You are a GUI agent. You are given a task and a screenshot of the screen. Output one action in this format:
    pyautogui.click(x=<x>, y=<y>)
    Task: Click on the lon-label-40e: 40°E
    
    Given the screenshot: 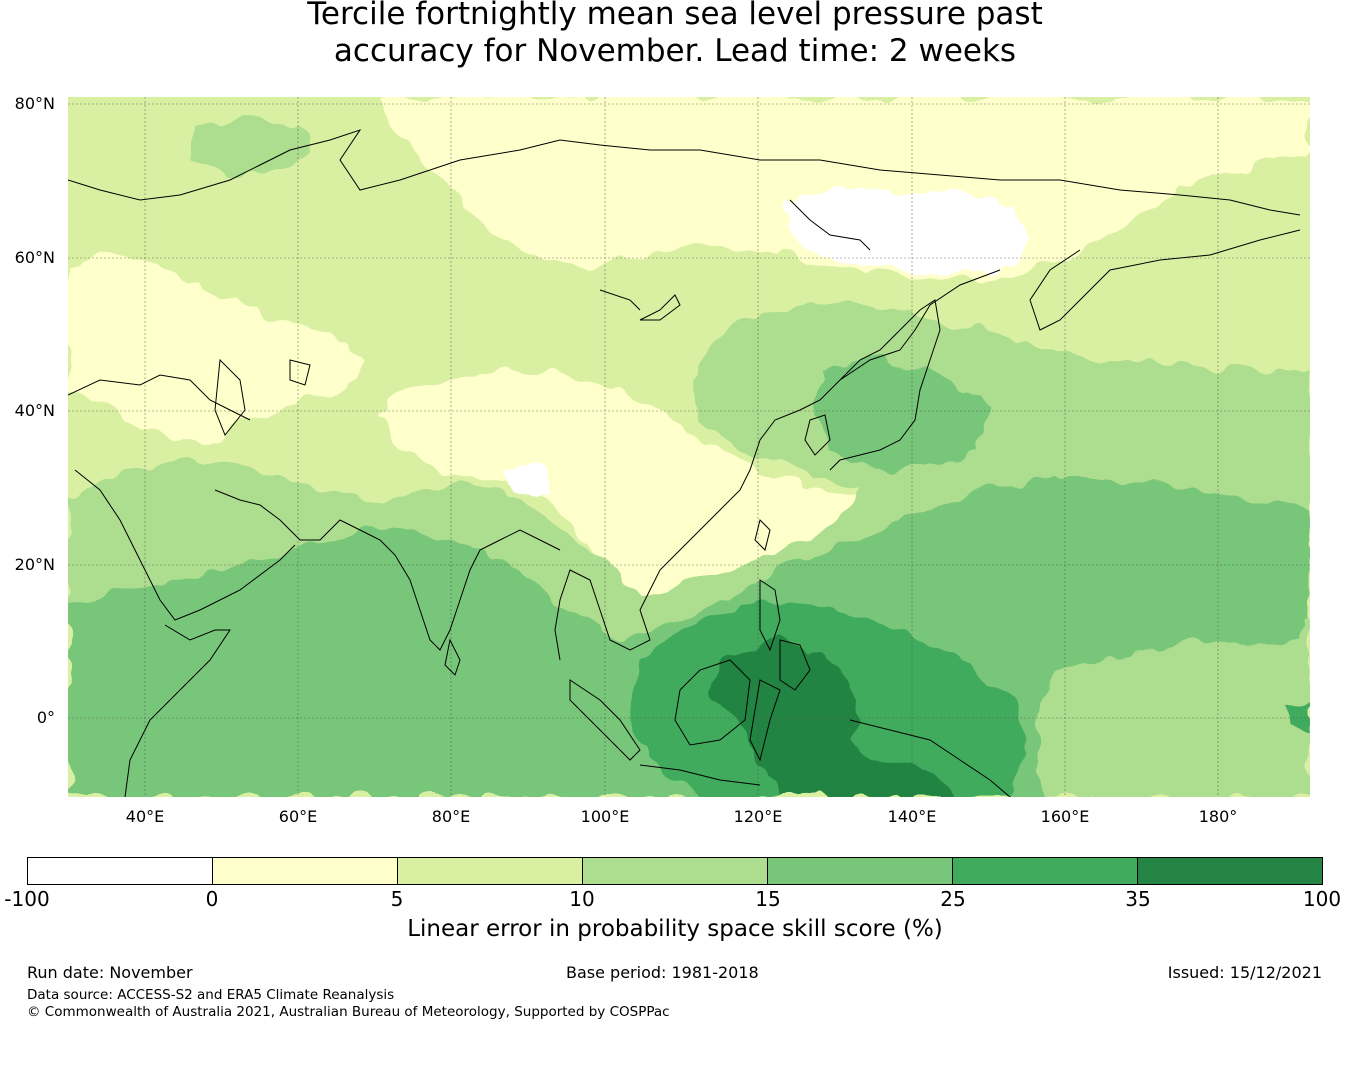 What is the action you would take?
    pyautogui.click(x=145, y=816)
    